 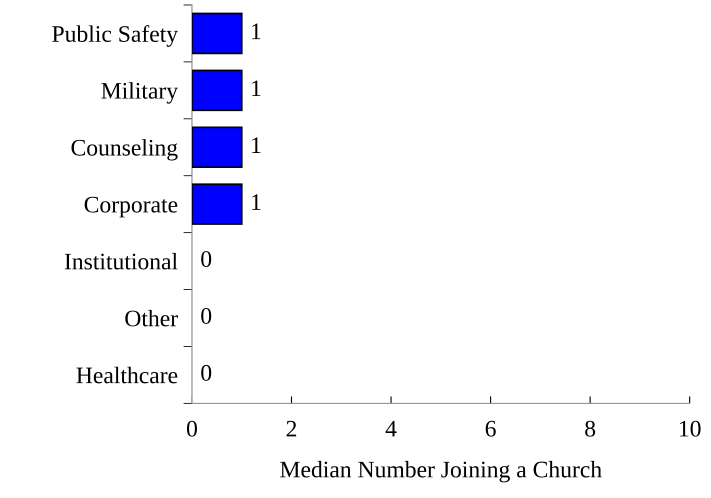 What do you see at coordinates (139, 93) in the screenshot?
I see `y-tick-label: Military` at bounding box center [139, 93].